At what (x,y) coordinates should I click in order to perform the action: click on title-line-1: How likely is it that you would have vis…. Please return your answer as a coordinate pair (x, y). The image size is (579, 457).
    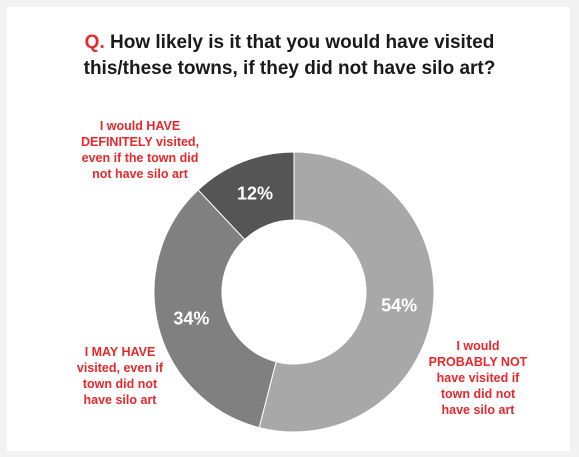
    Looking at the image, I should click on (302, 42).